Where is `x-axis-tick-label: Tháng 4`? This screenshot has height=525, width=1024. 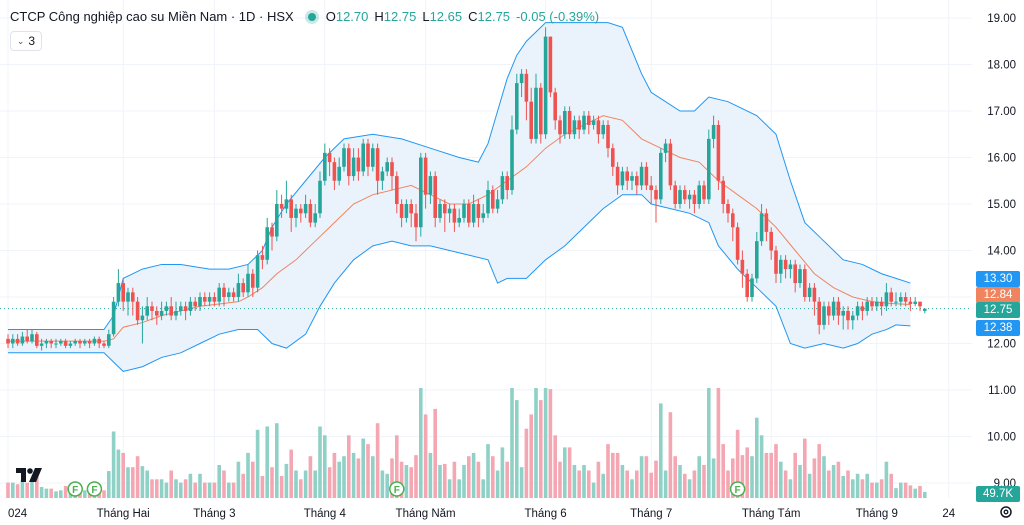
x-axis-tick-label: Tháng 4 is located at coordinates (325, 514).